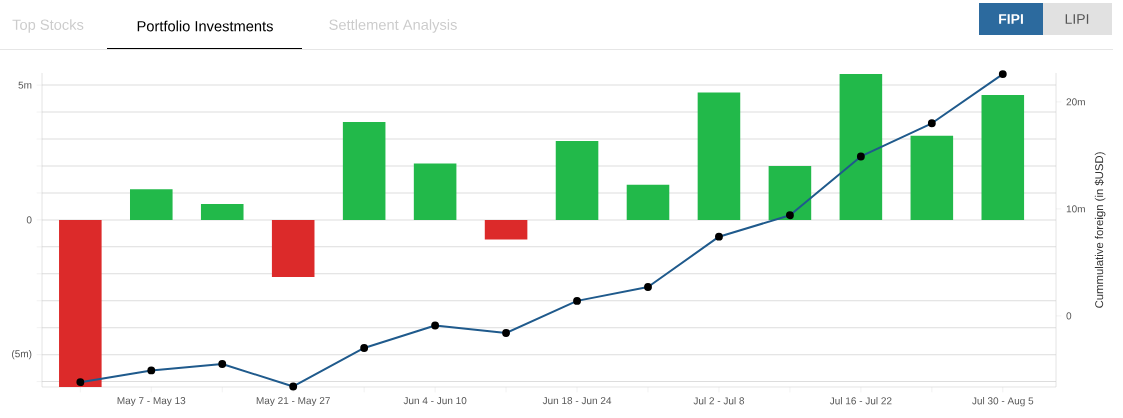 The width and height of the screenshot is (1123, 418). Describe the element at coordinates (1011, 19) in the screenshot. I see `text: FIPI` at that location.